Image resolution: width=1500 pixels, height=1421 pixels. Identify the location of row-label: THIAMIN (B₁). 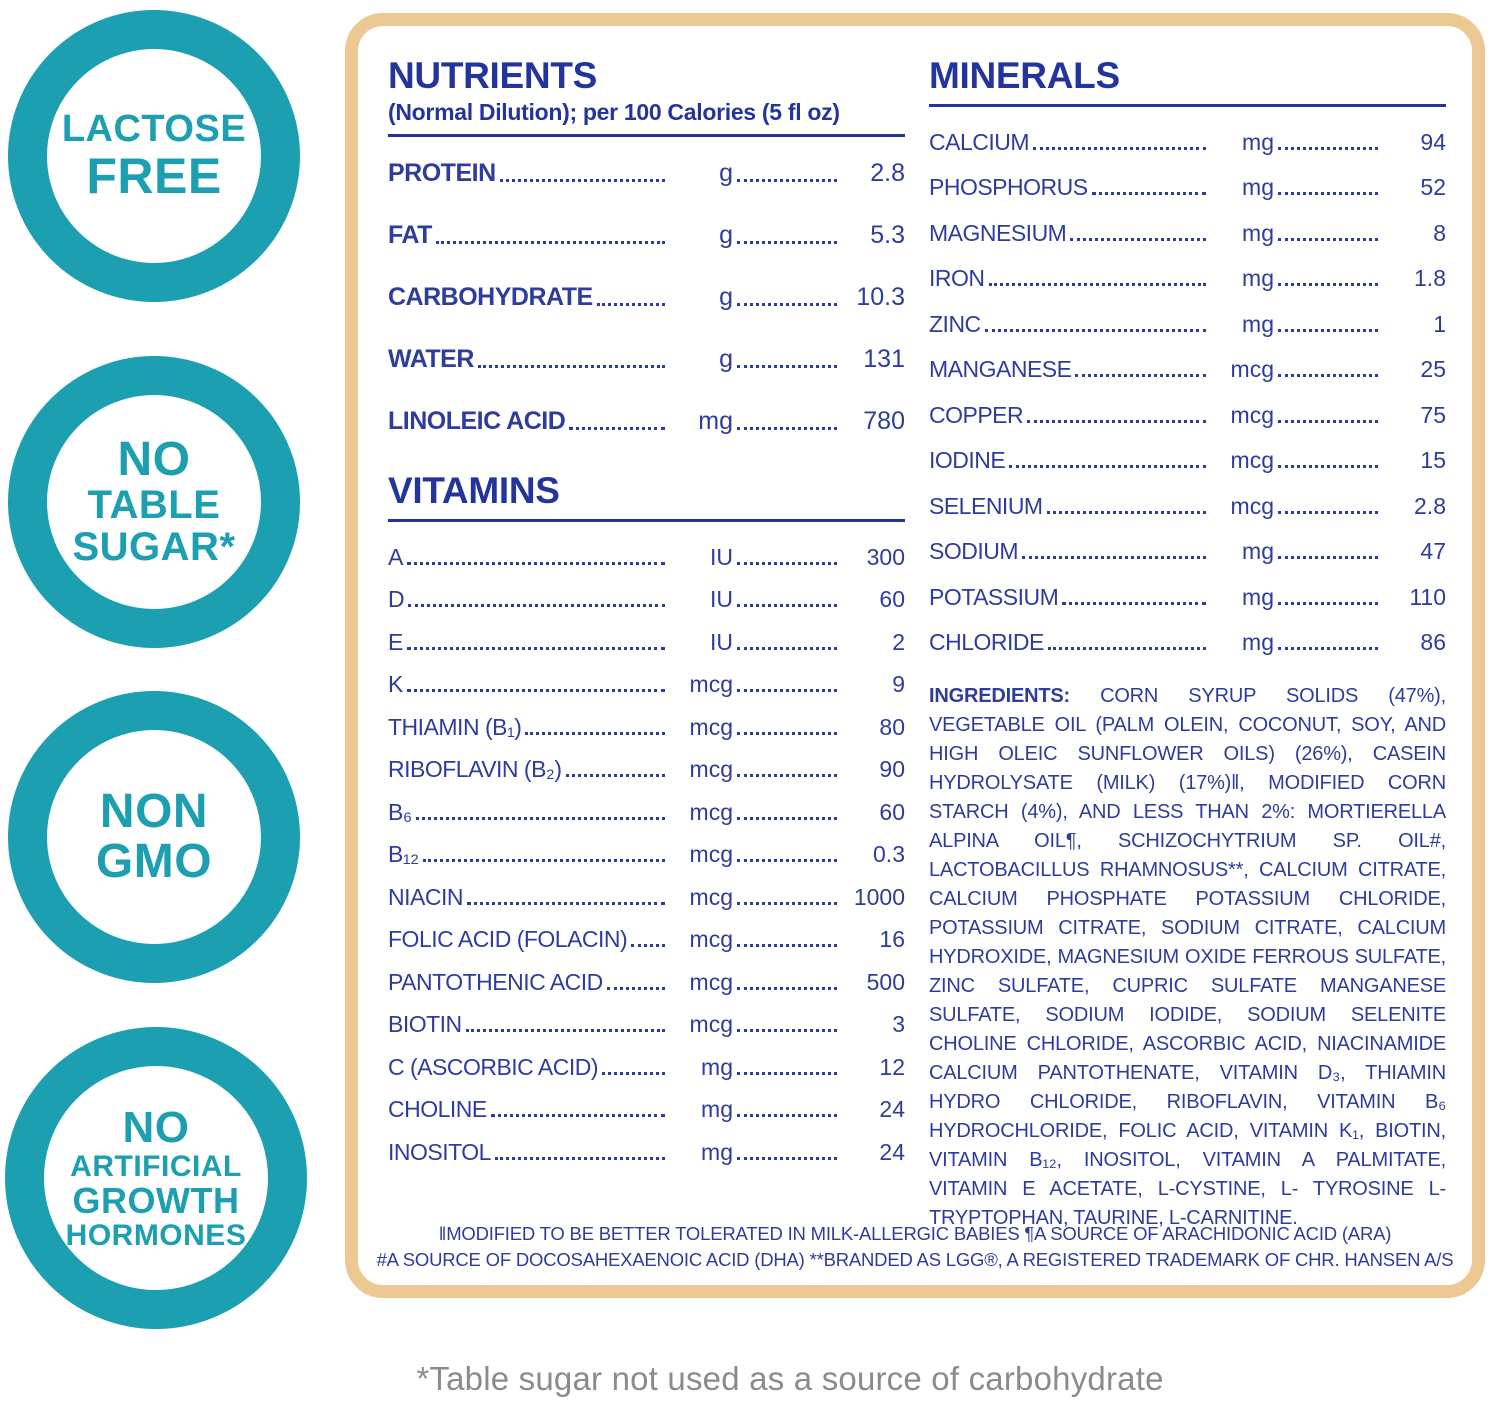
(455, 726).